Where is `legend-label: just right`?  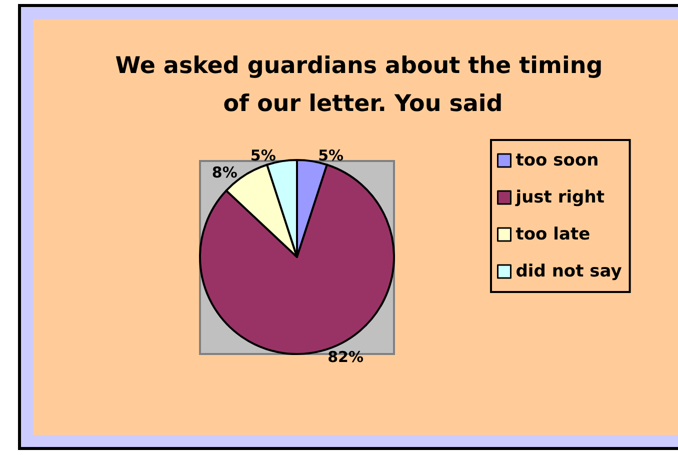 legend-label: just right is located at coordinates (559, 198).